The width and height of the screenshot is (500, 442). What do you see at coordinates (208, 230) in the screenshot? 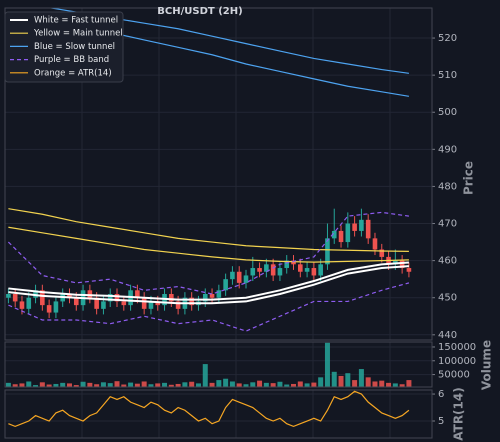
I see `overlay-line` at bounding box center [208, 230].